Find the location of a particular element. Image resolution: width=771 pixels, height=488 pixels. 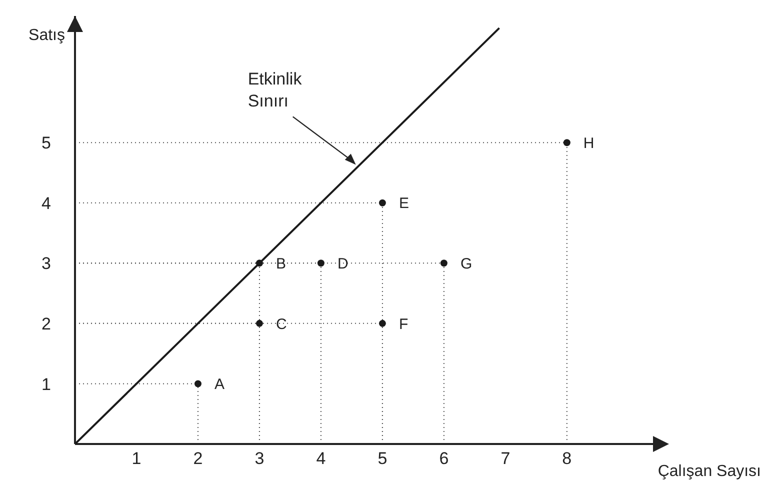

y-tick-label: 3 is located at coordinates (46, 264).